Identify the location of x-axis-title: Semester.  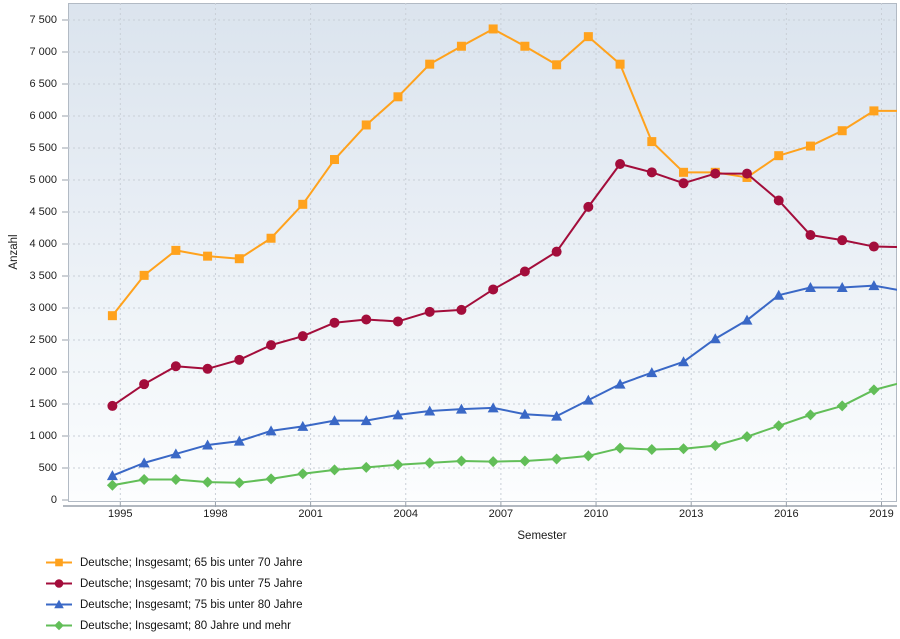
(542, 536).